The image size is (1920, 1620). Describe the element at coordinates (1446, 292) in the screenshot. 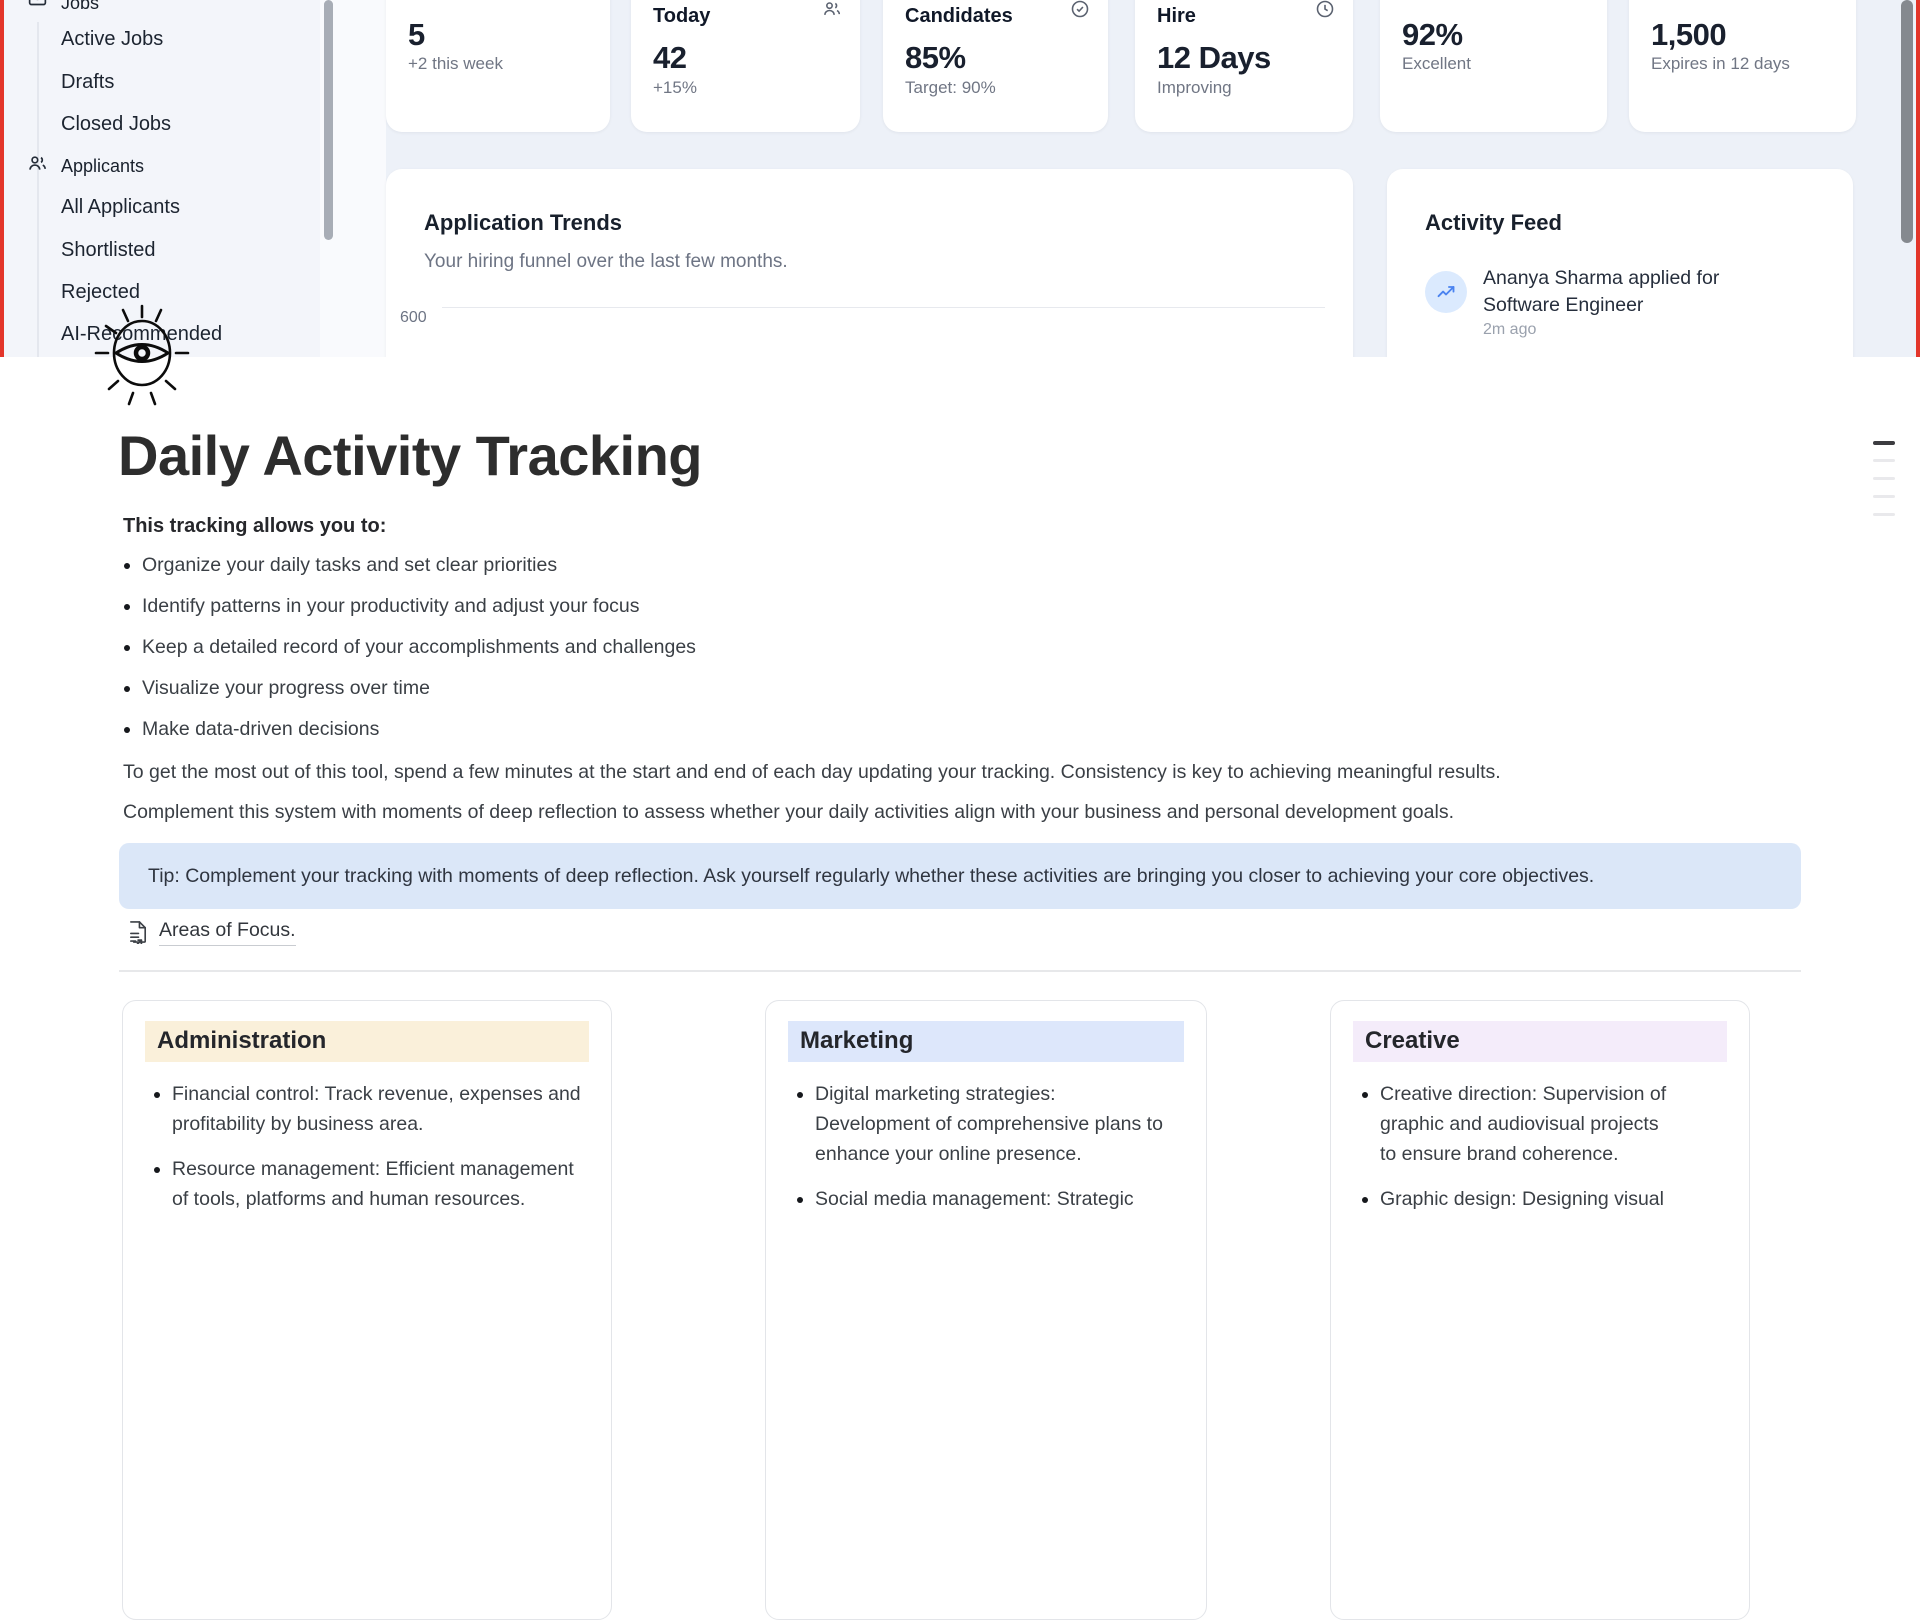

I see `trending-up-icon` at that location.